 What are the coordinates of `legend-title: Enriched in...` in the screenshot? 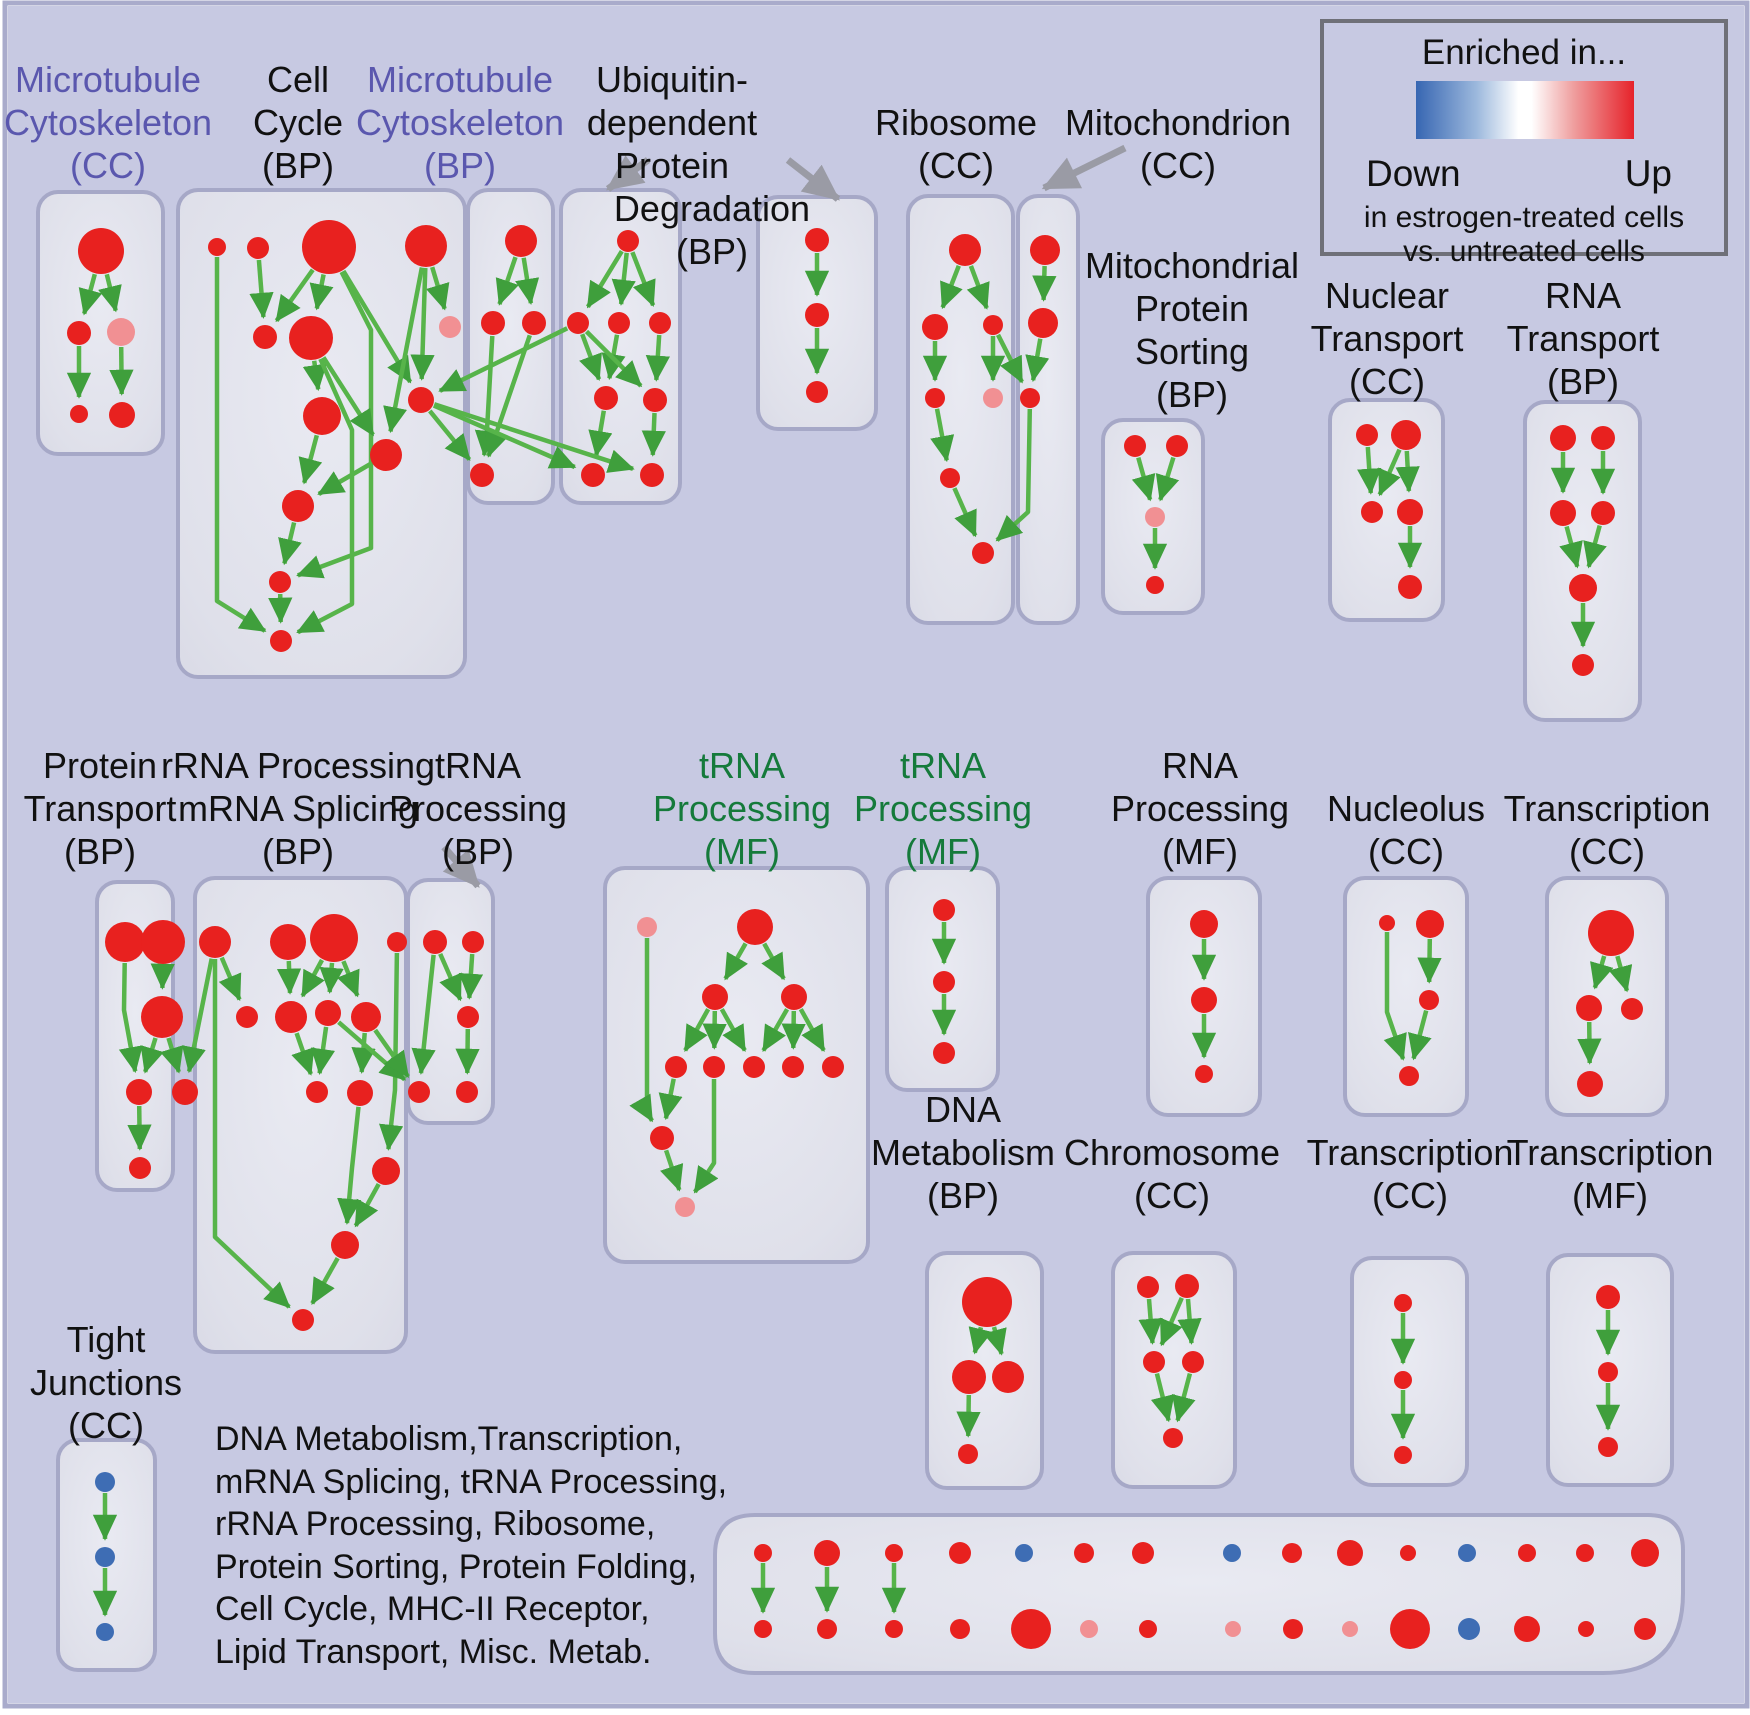 It's located at (1524, 52).